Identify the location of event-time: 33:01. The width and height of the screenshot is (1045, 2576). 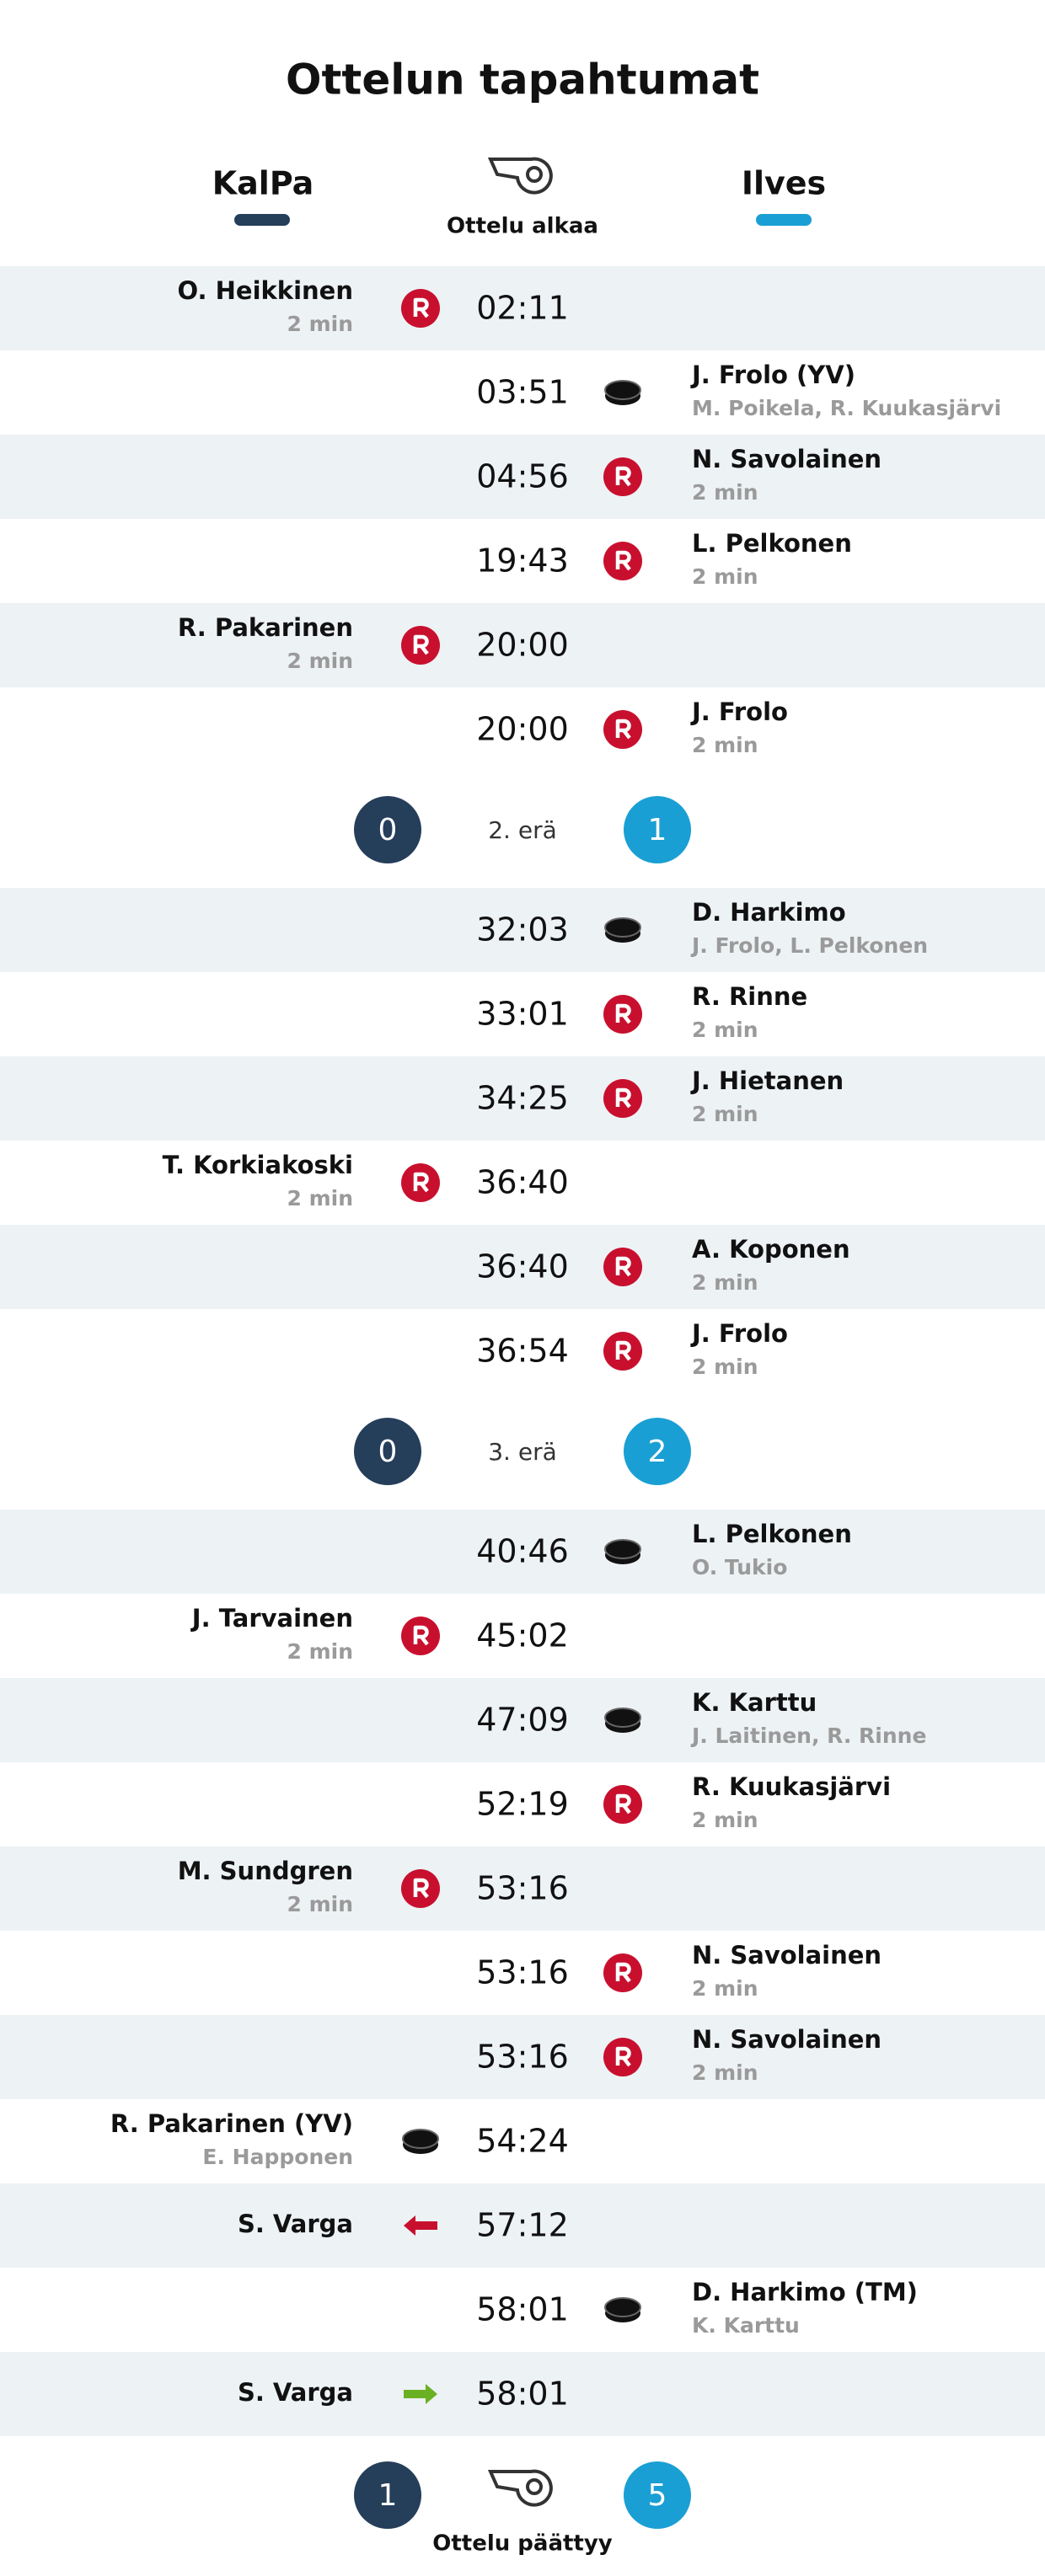
(522, 1014).